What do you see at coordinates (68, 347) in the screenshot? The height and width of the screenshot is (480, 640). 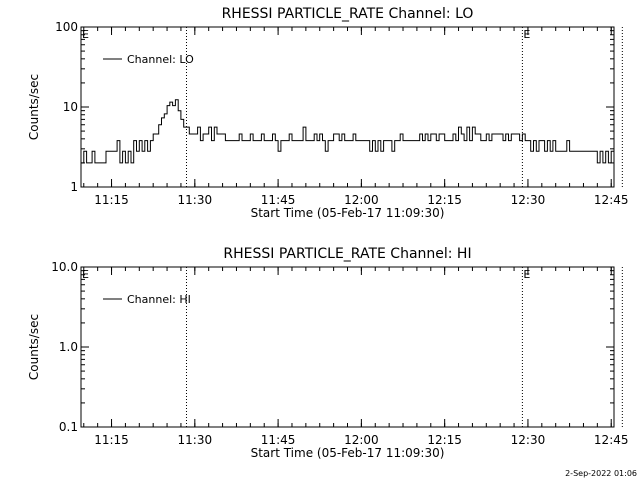 I see `y-tick-label: 1.0` at bounding box center [68, 347].